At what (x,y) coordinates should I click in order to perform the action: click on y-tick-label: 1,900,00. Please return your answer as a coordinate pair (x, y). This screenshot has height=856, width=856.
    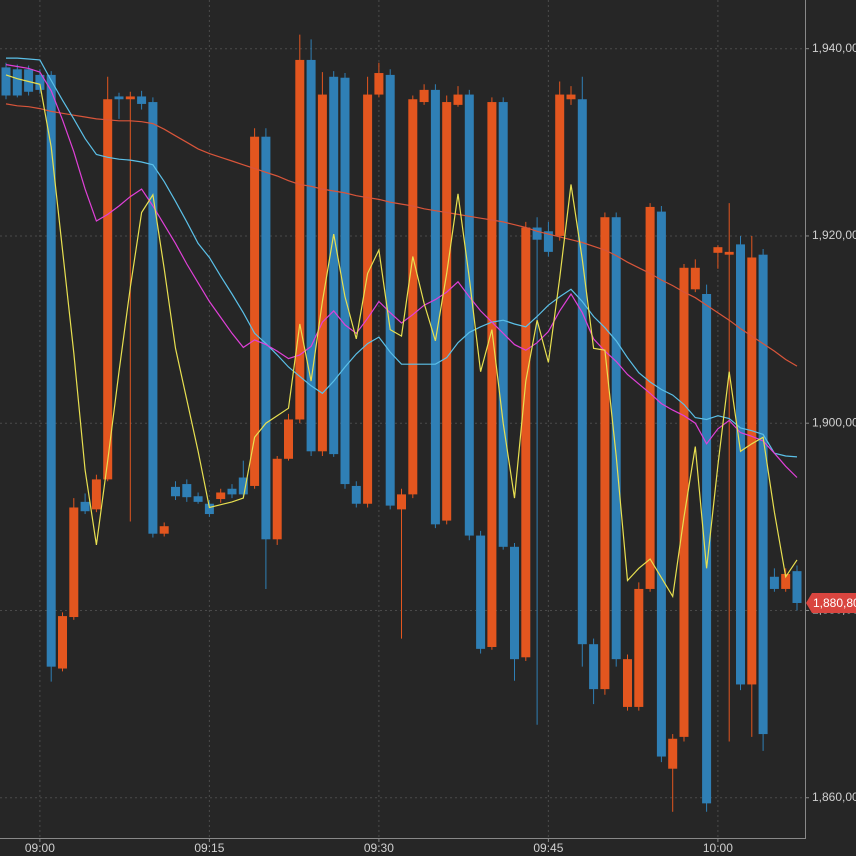
    Looking at the image, I should click on (834, 422).